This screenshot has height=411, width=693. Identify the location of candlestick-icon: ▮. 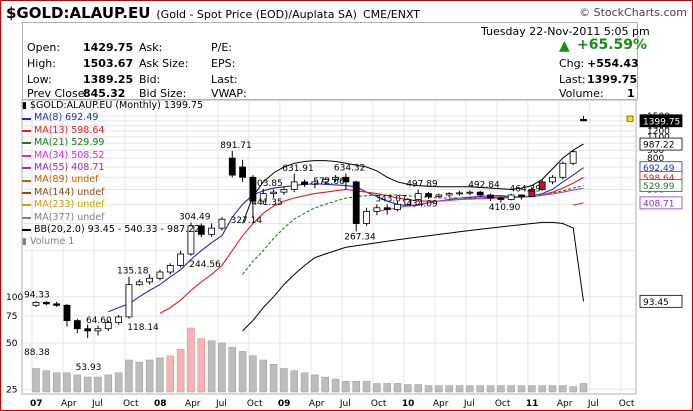
(24, 106).